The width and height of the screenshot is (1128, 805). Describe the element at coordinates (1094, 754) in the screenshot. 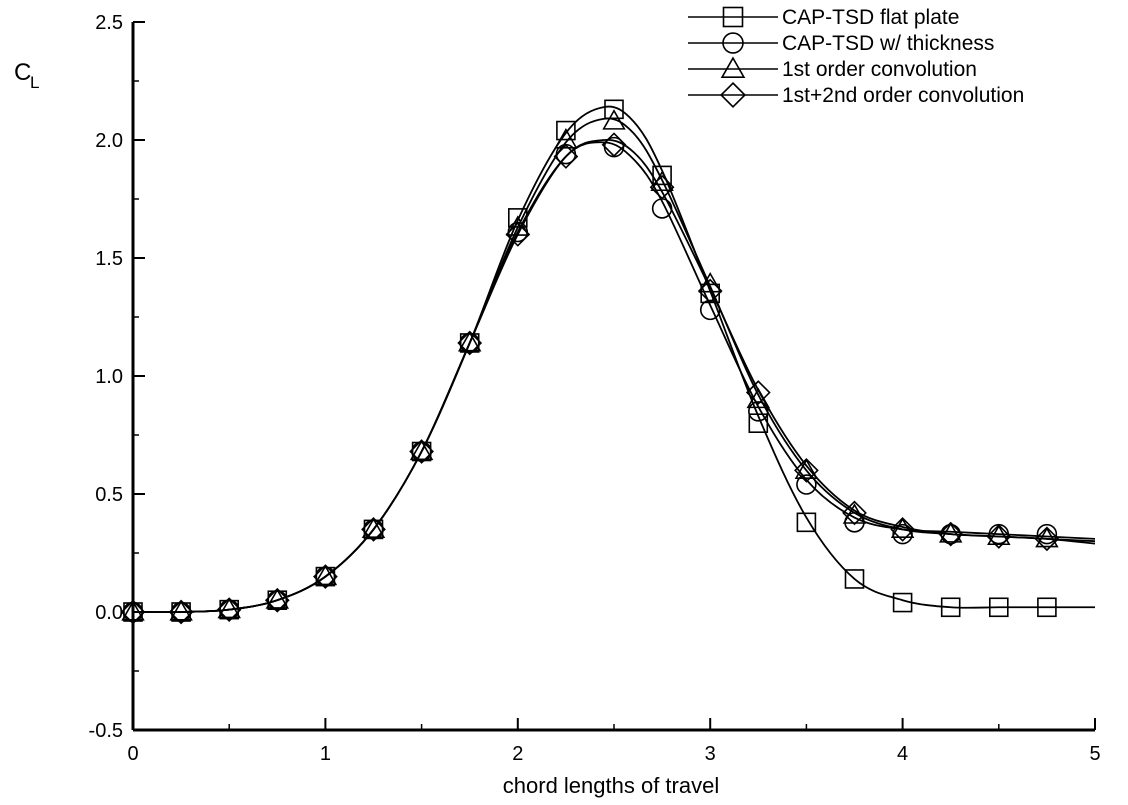

I see `x-tick-label: 5` at that location.